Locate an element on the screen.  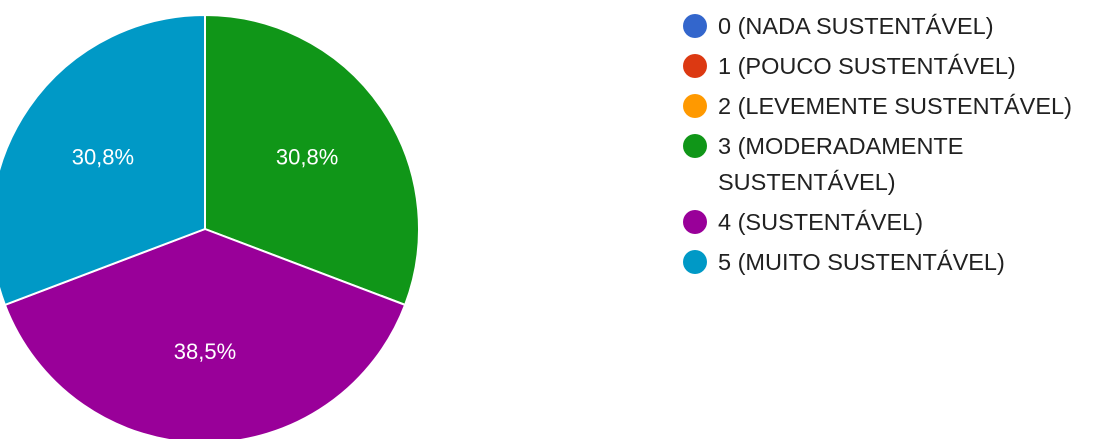
legend-label-0: 0 (NADA SUSTENTÁVEL) is located at coordinates (856, 26).